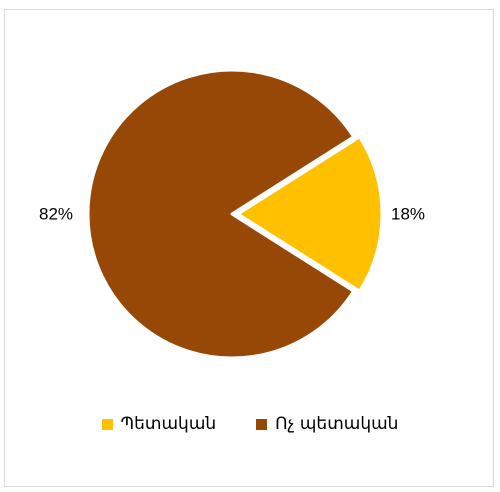 This screenshot has width=500, height=492. Describe the element at coordinates (107, 424) in the screenshot. I see `legend-swatch-state` at that location.